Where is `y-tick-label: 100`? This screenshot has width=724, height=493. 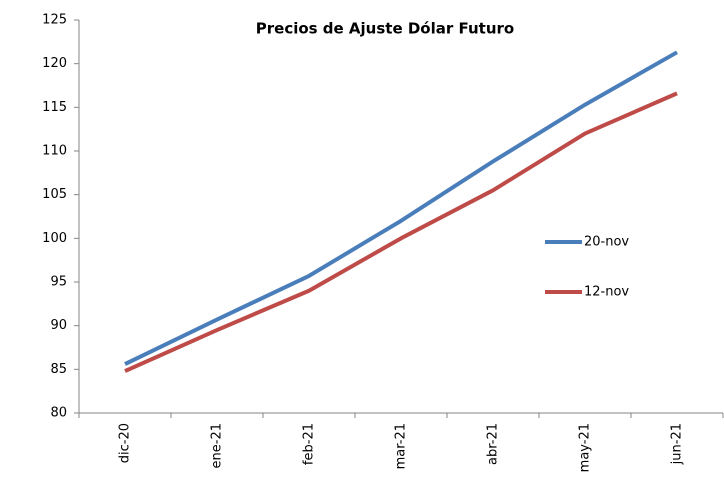
y-tick-label: 100 is located at coordinates (54, 238).